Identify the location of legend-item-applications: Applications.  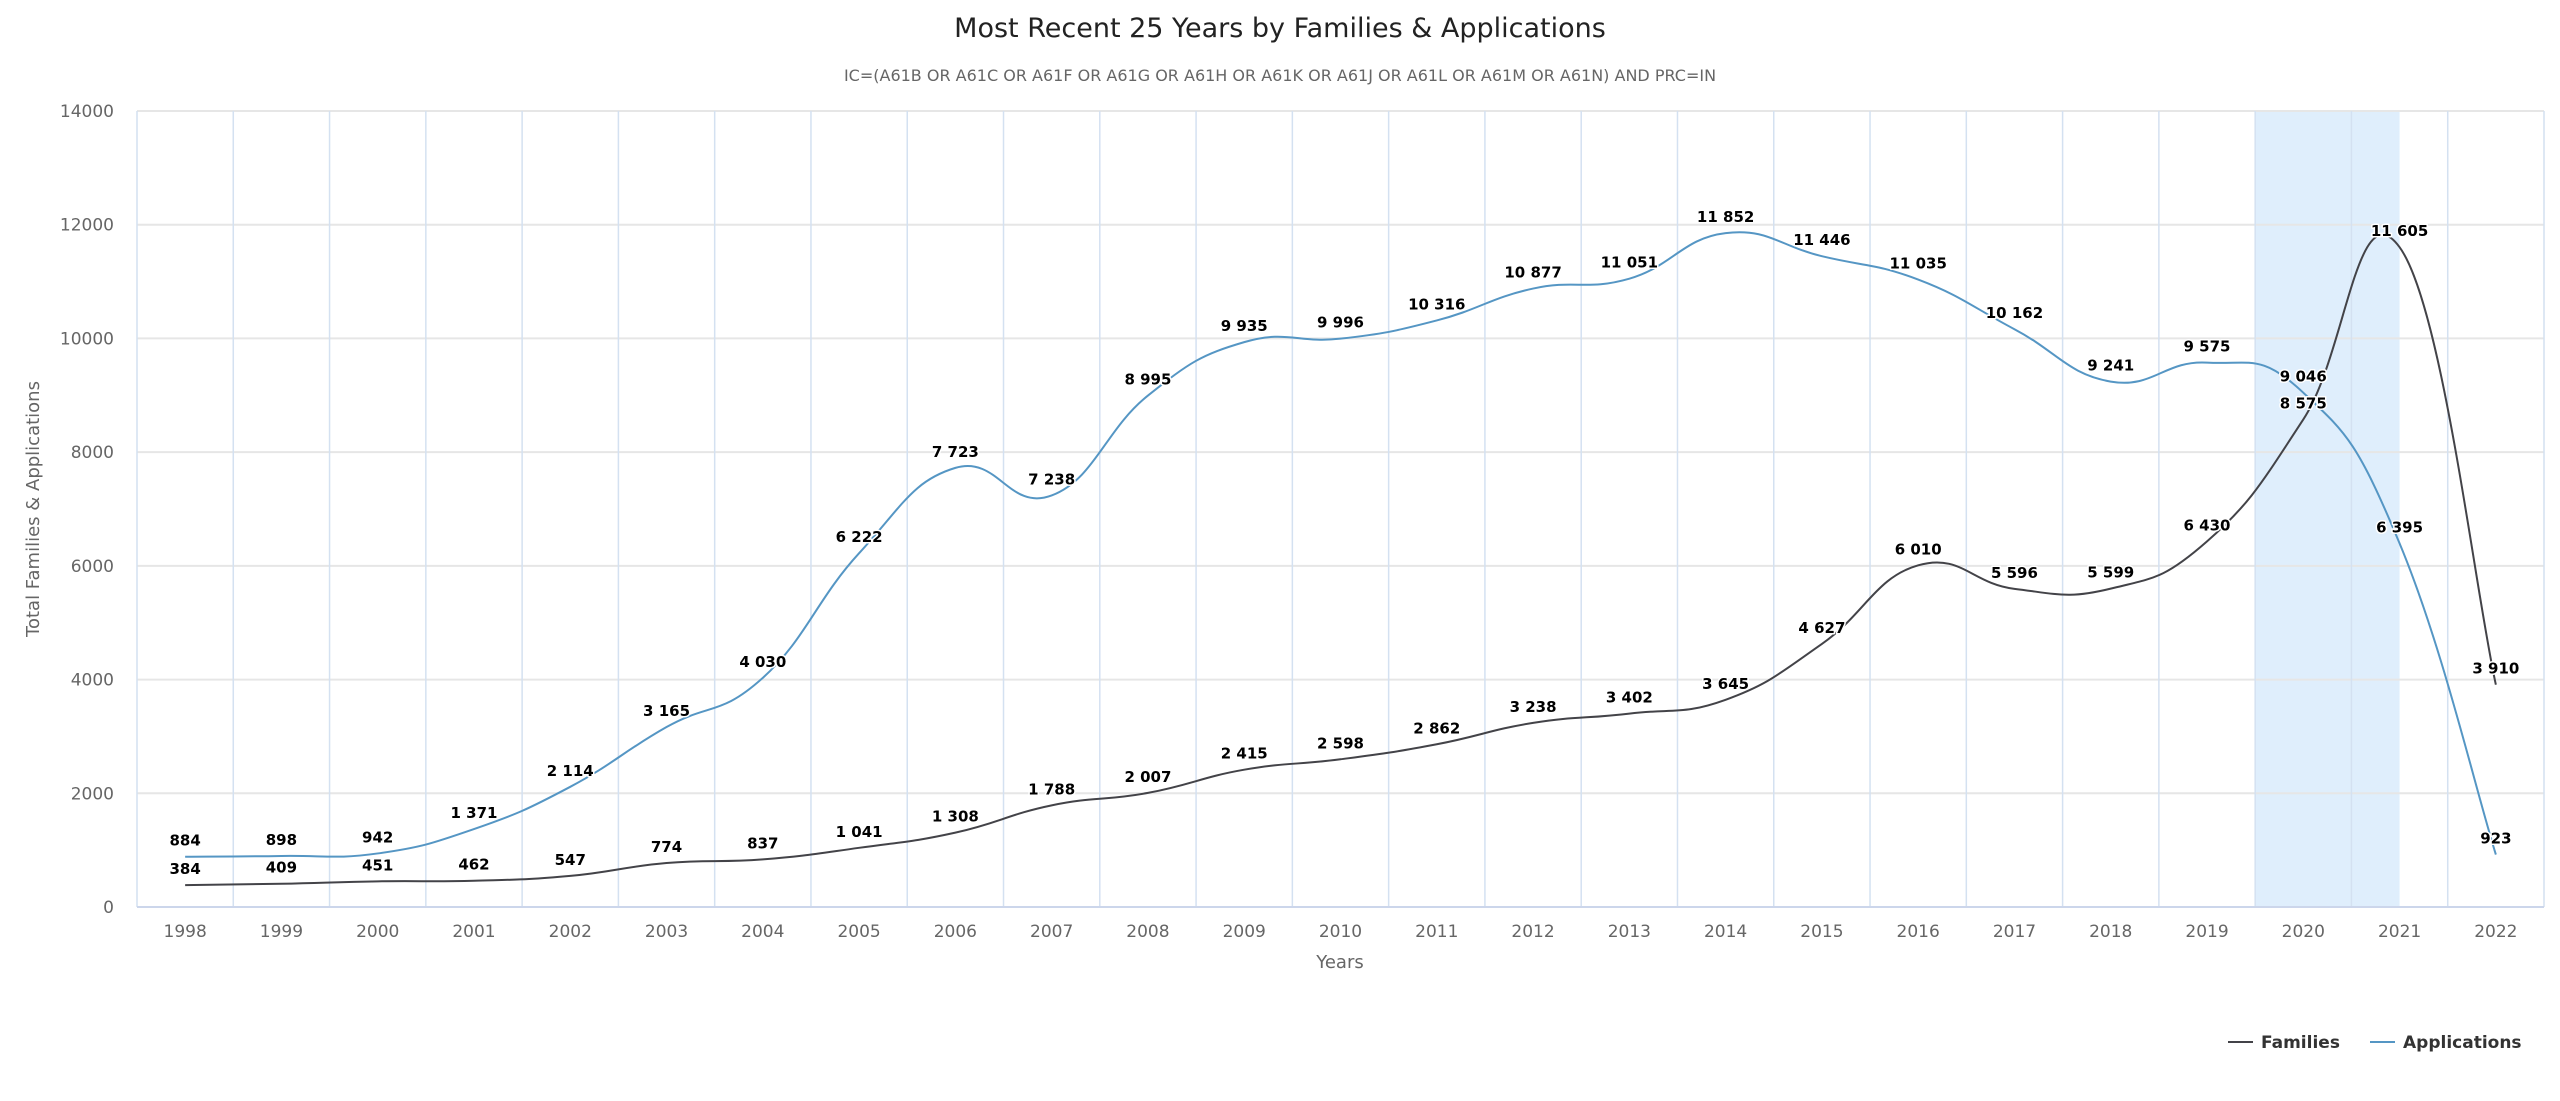
(2446, 1043).